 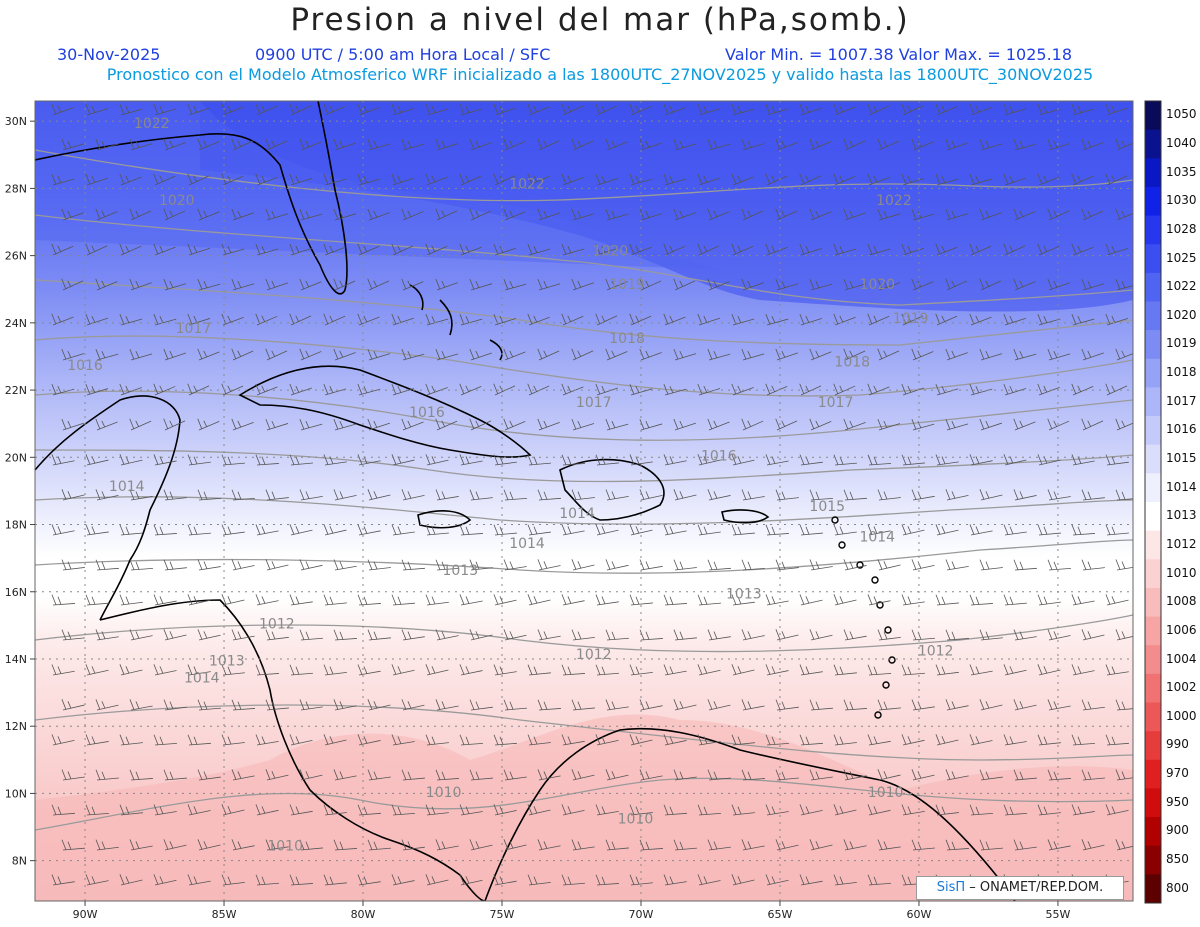 What do you see at coordinates (16, 121) in the screenshot?
I see `lat-tick-label: 30N` at bounding box center [16, 121].